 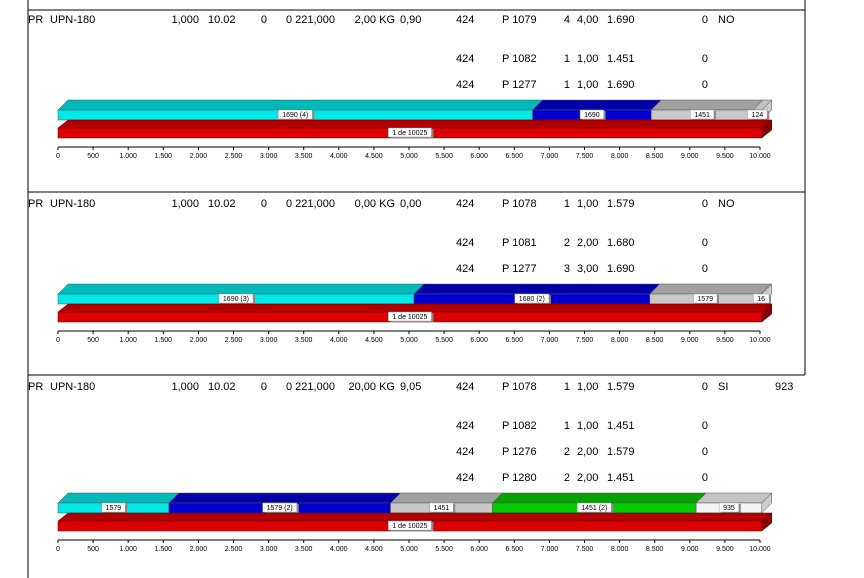 I want to click on tick-label: 1.000, so click(x=128, y=156).